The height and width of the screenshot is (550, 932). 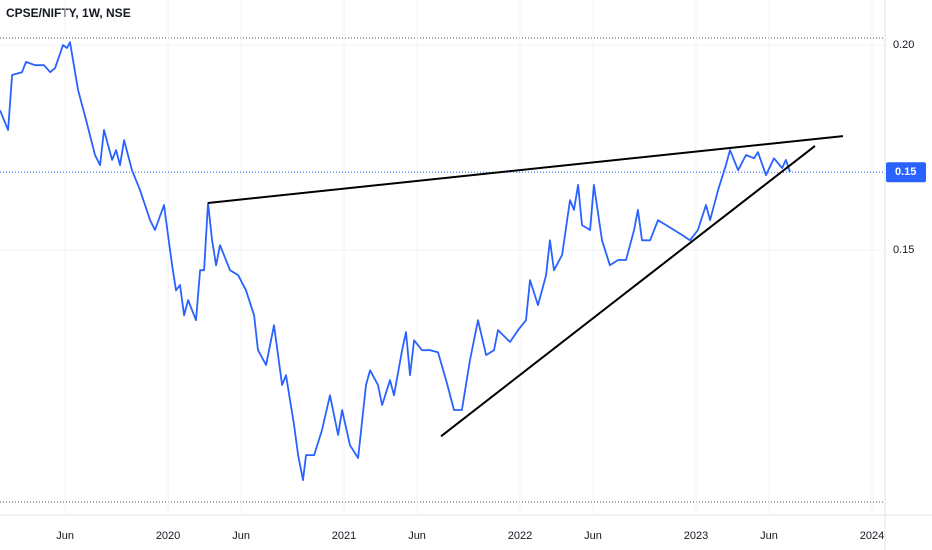 I want to click on x-tick-label: 2023, so click(x=696, y=536).